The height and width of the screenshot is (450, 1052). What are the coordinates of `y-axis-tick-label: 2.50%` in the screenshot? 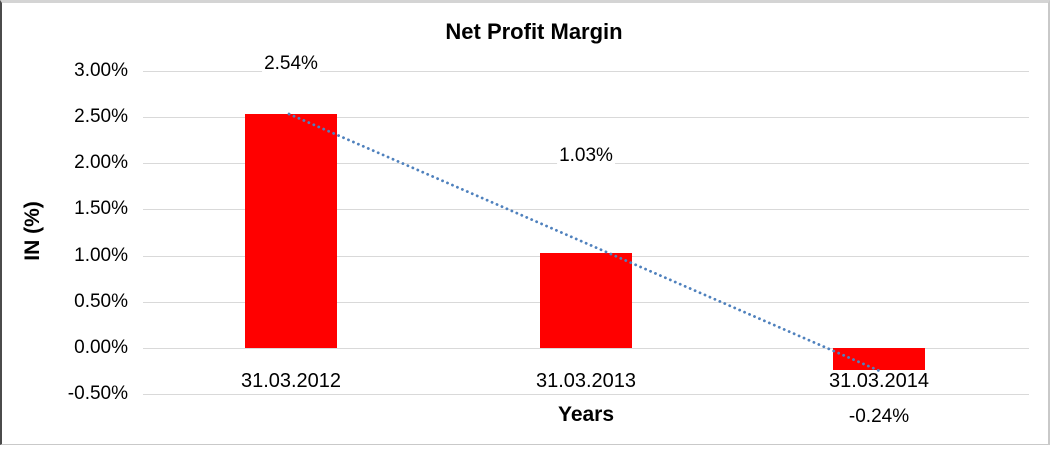 It's located at (101, 117).